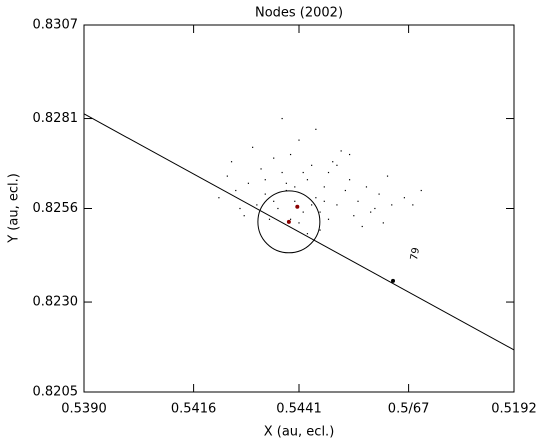 The width and height of the screenshot is (541, 444). I want to click on uncertainty-circle, so click(289, 222).